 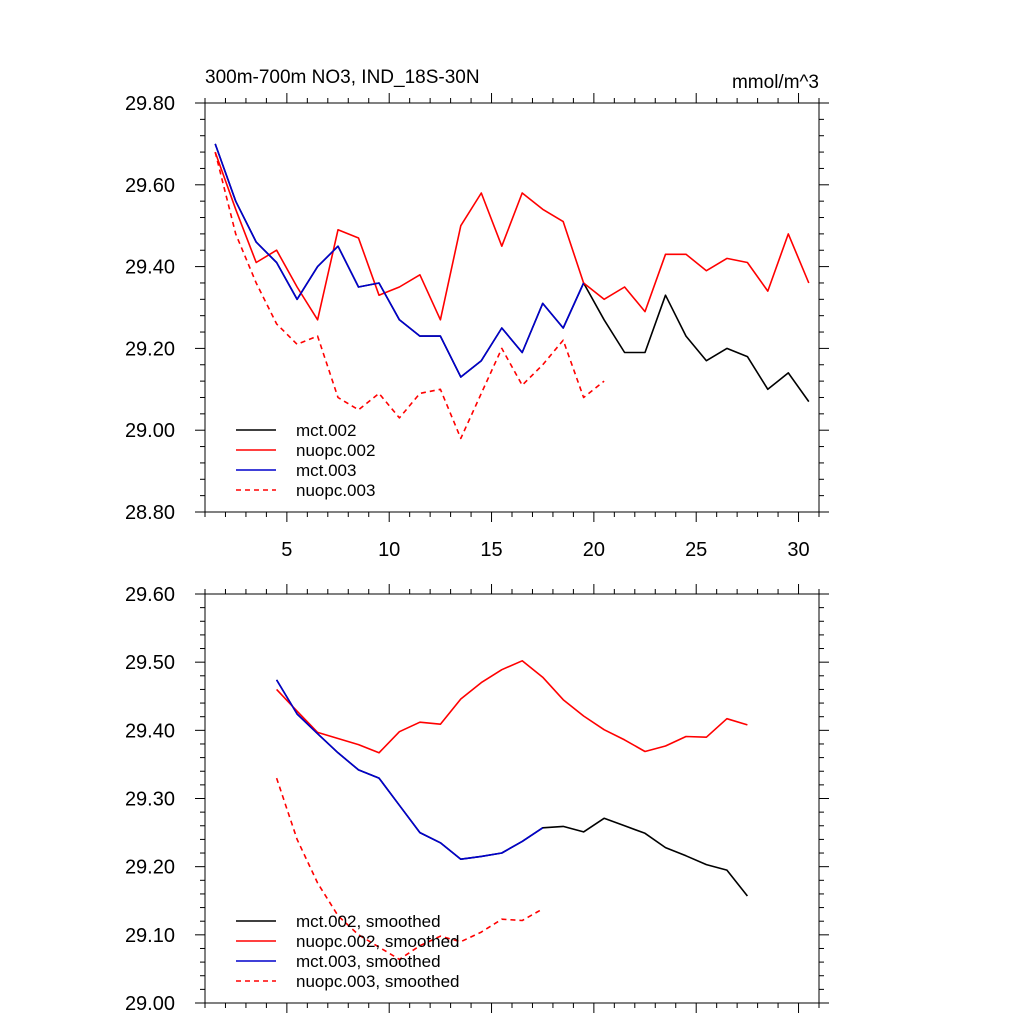 I want to click on y-tick-label: 29.30, so click(x=150, y=800).